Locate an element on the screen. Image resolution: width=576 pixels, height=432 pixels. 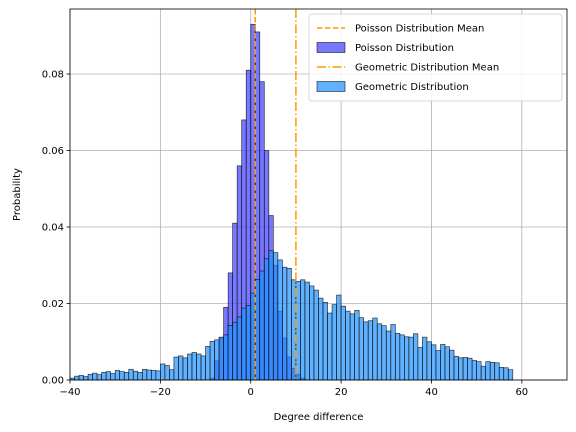
legend-geometric-swatch is located at coordinates (331, 87).